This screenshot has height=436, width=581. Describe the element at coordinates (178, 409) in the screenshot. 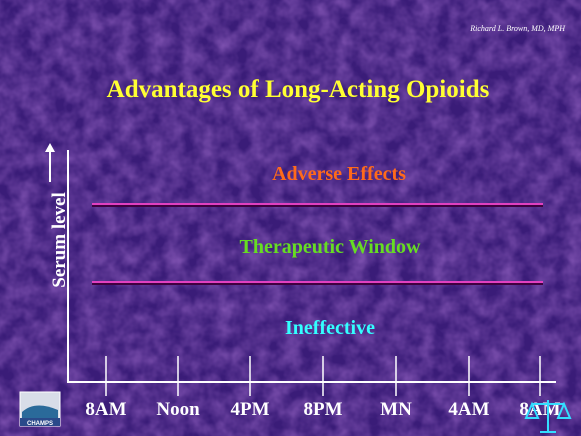

I see `x-tick-label: Noon` at that location.